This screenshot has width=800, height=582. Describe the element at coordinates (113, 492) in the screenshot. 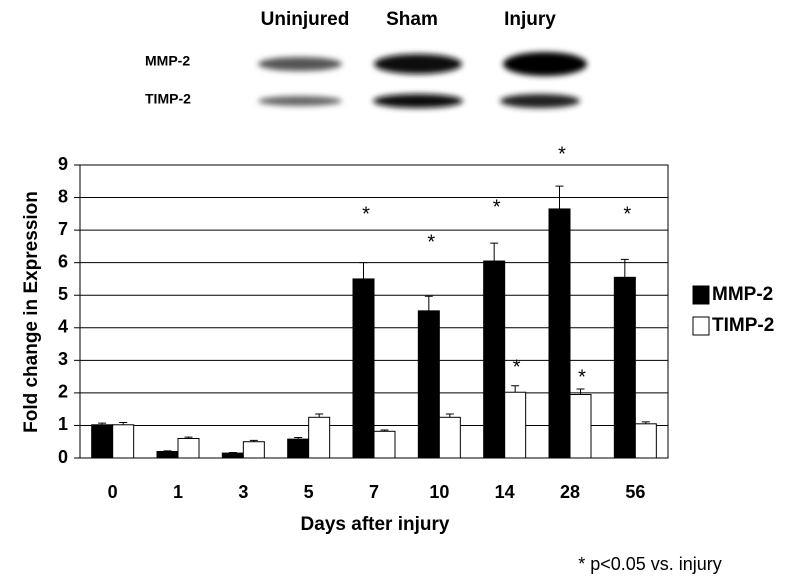

I see `x-tick-label: 0` at that location.